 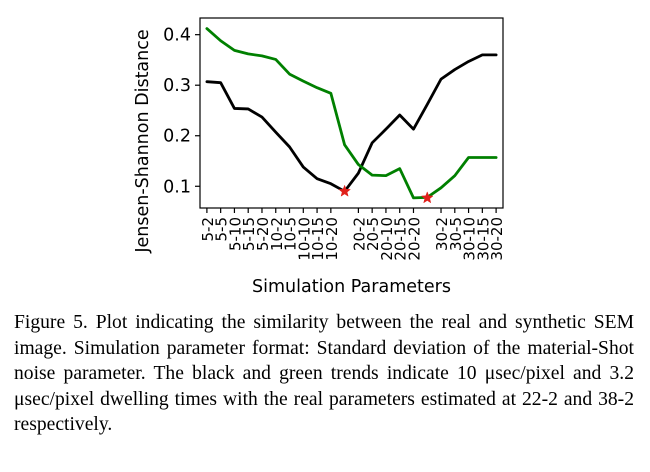 What do you see at coordinates (181, 111) in the screenshot?
I see `y-axis: 0.1 0.2 0.3 0.4` at bounding box center [181, 111].